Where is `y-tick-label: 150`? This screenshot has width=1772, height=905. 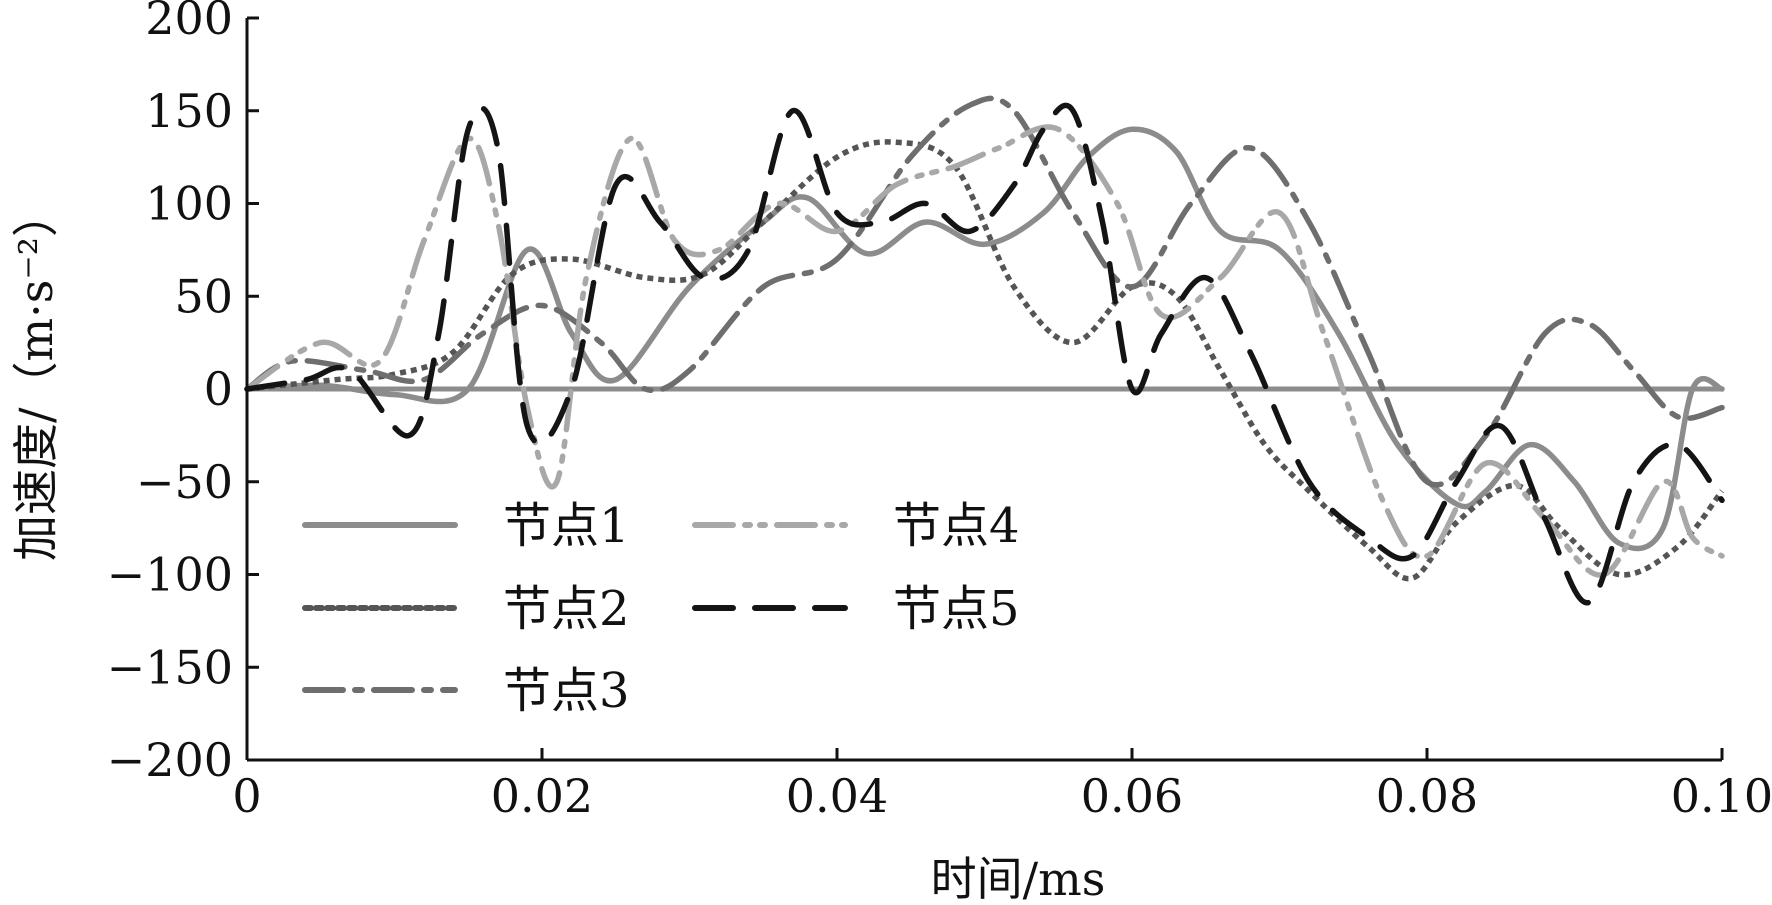
y-tick-label: 150 is located at coordinates (189, 111).